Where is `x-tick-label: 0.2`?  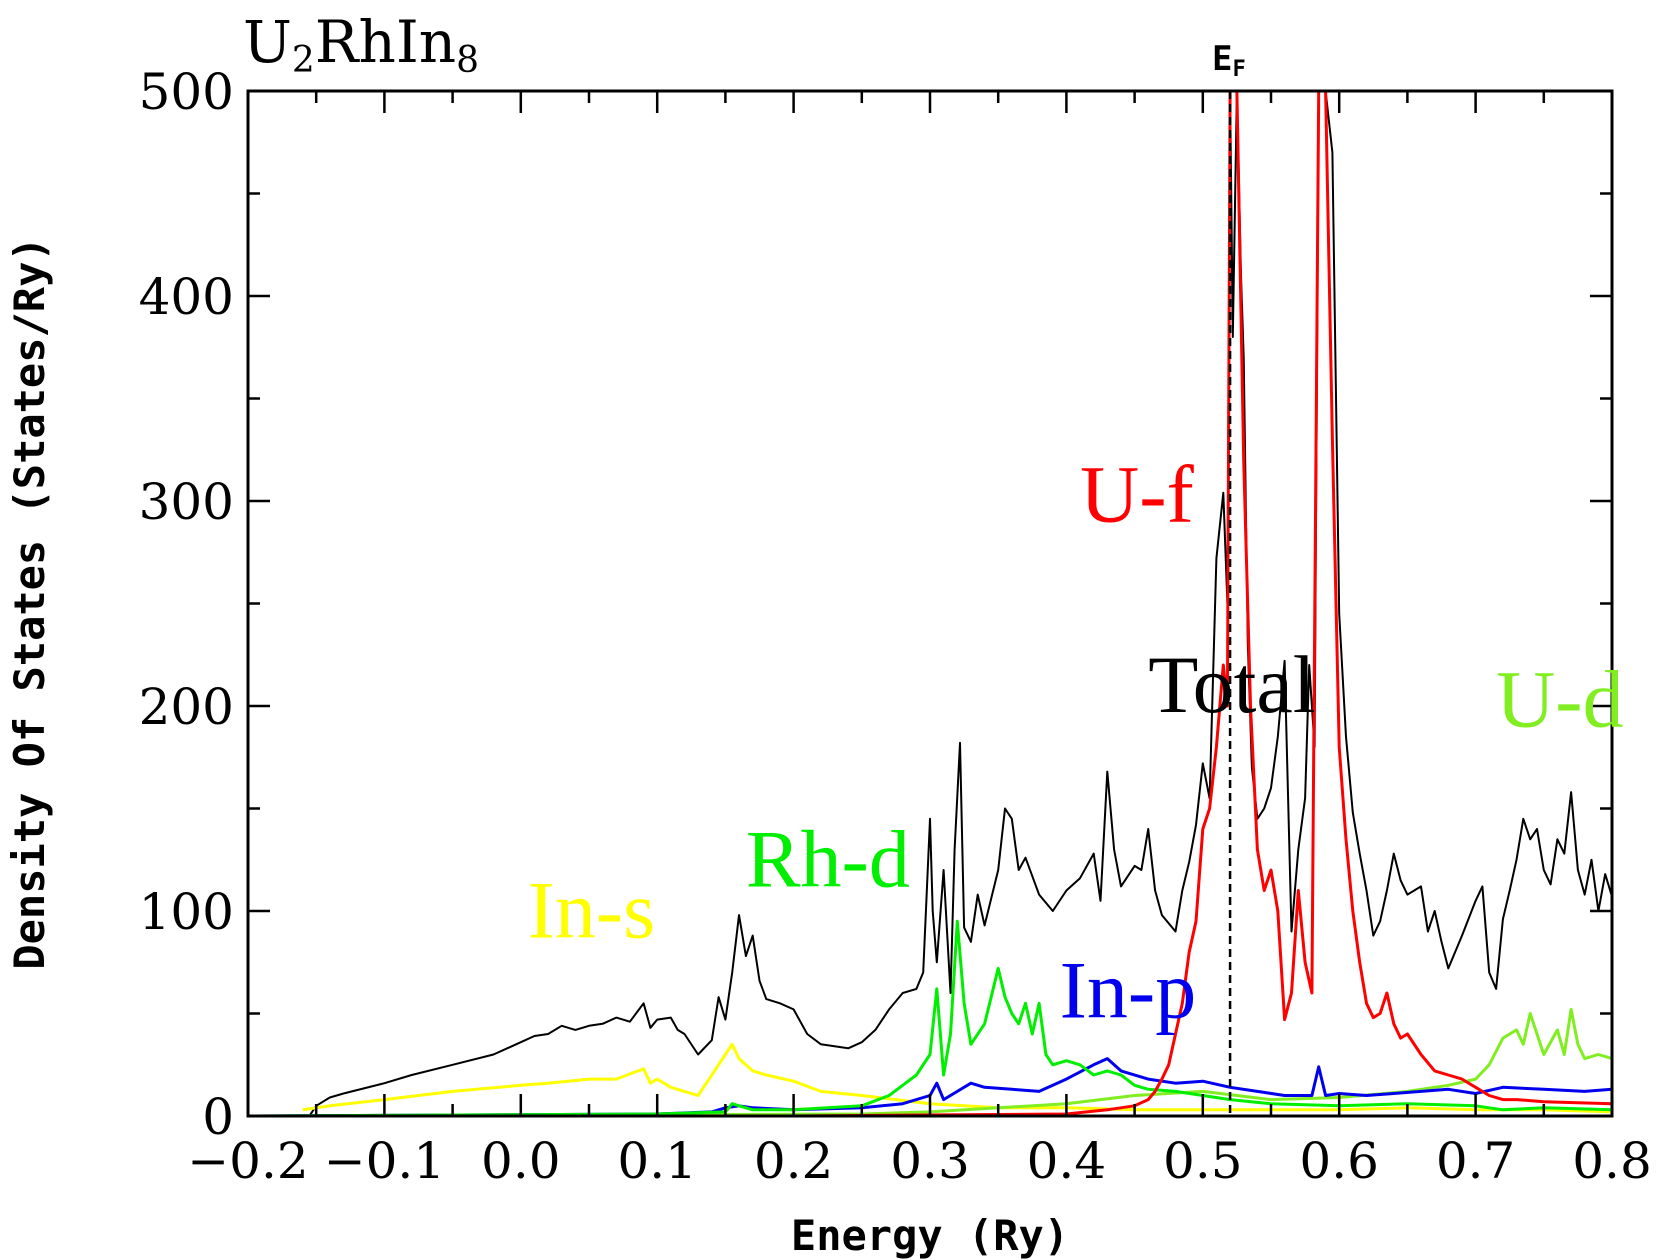
x-tick-label: 0.2 is located at coordinates (794, 1161).